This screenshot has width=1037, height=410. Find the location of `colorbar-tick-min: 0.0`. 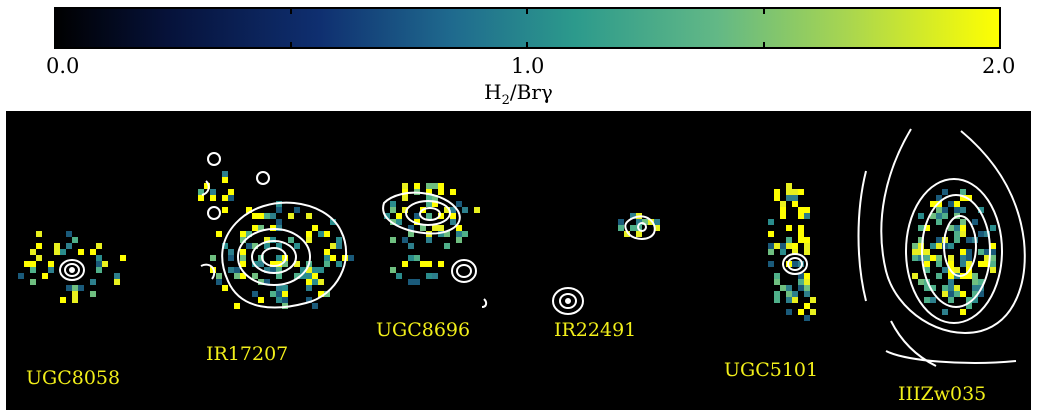

colorbar-tick-min: 0.0 is located at coordinates (63, 66).